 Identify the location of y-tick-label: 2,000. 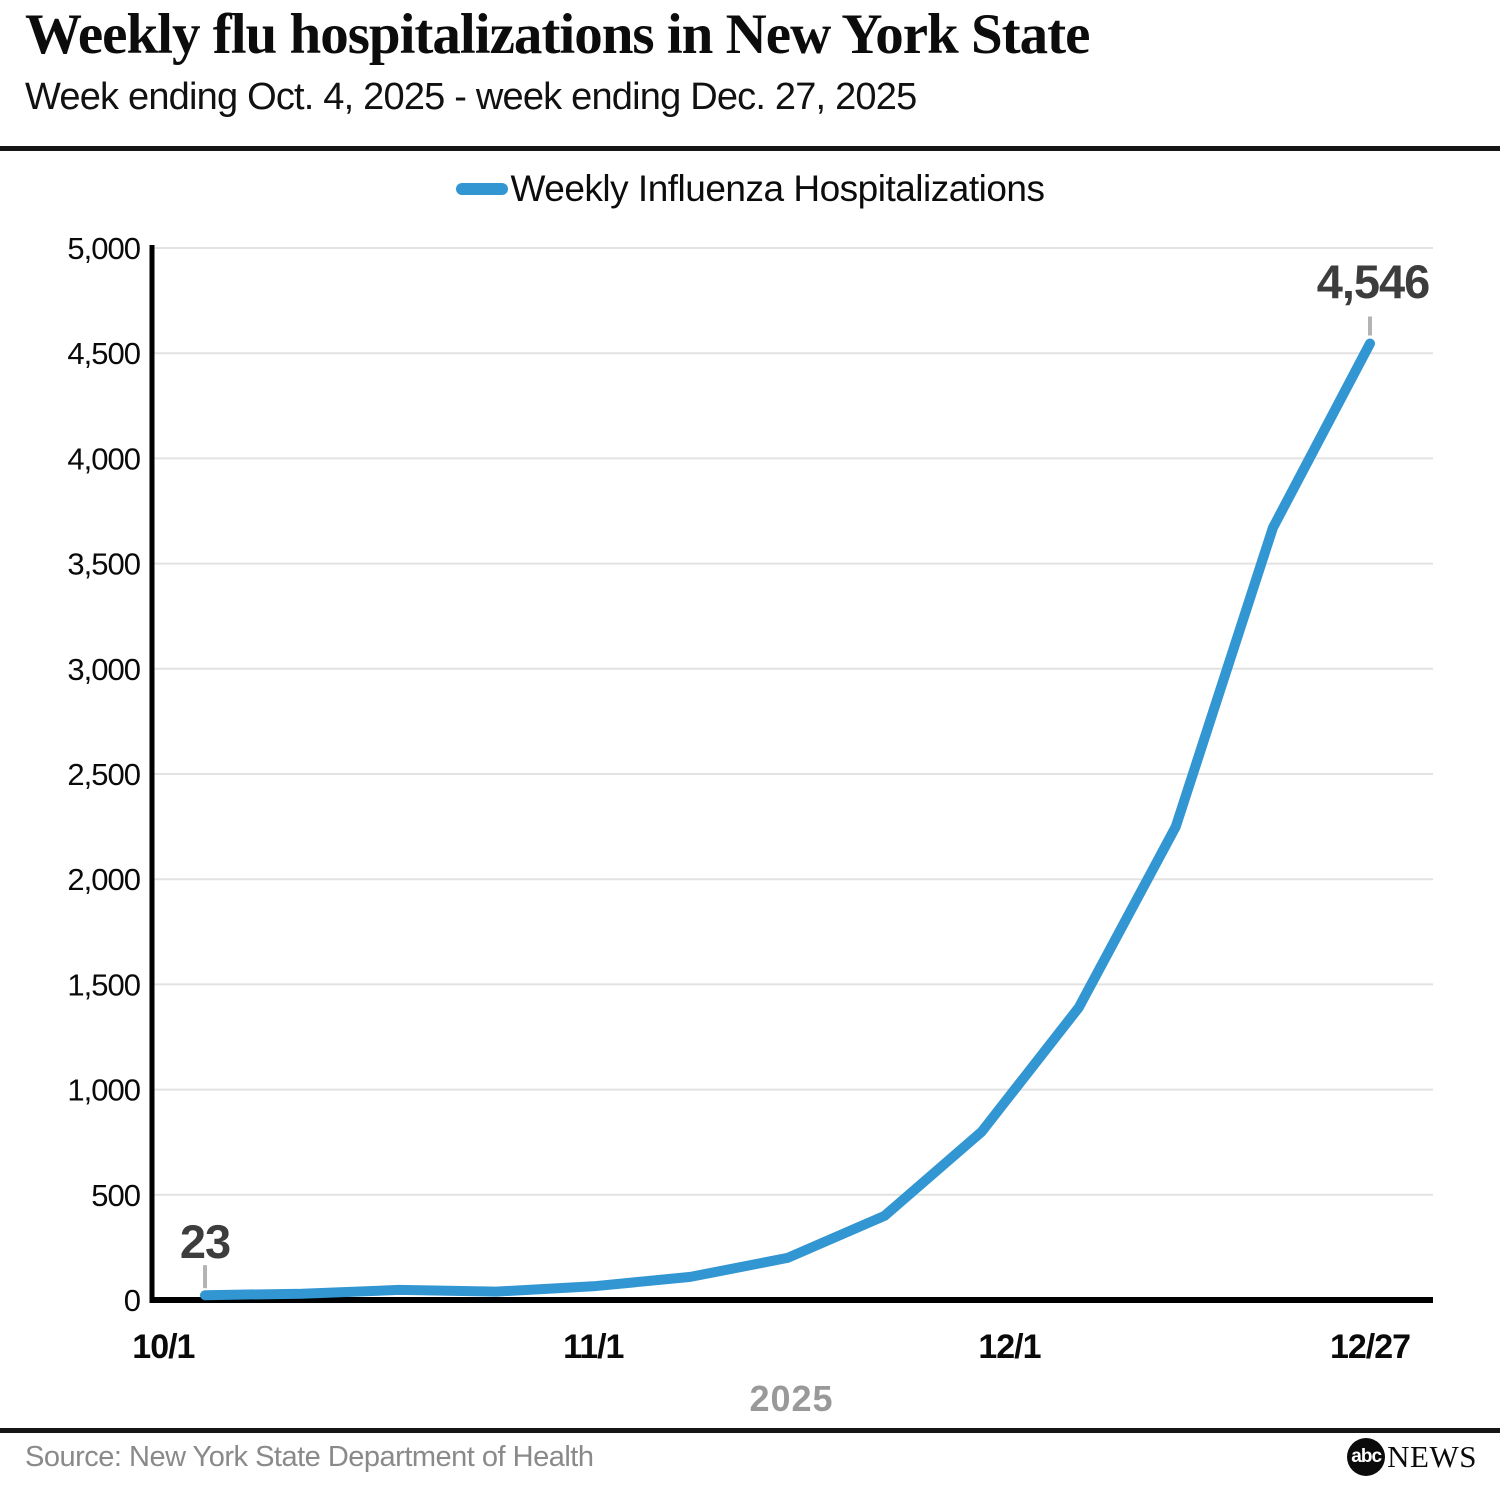
(103, 879).